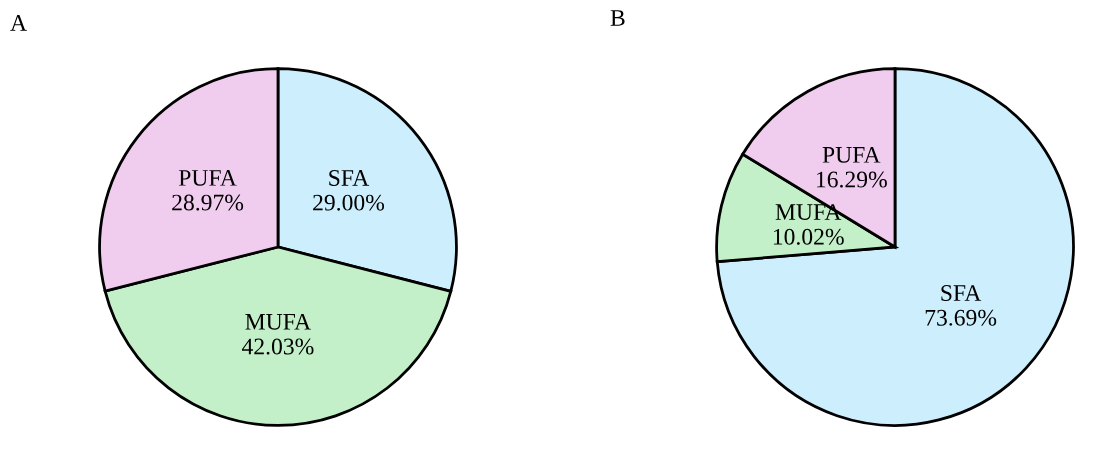 The width and height of the screenshot is (1118, 473). What do you see at coordinates (808, 236) in the screenshot?
I see `data-label: 10.02%` at bounding box center [808, 236].